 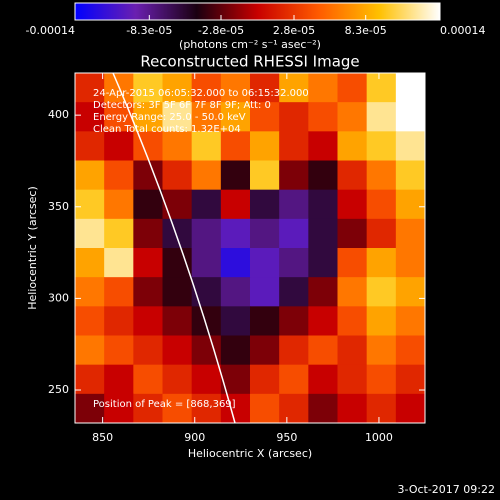 What do you see at coordinates (194, 437) in the screenshot?
I see `x-tick-label: 900` at bounding box center [194, 437].